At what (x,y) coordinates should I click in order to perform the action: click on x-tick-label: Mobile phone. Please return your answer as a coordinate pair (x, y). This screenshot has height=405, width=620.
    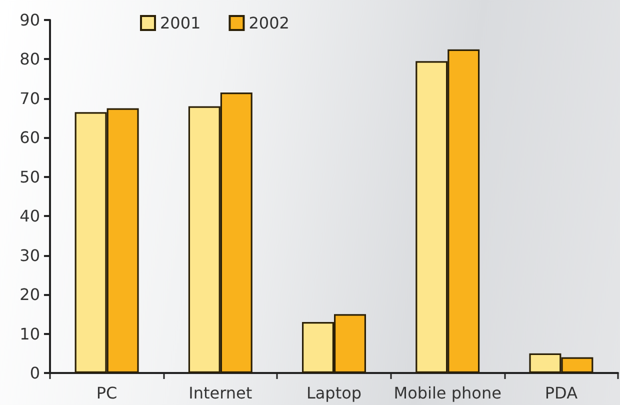
    Looking at the image, I should click on (448, 393).